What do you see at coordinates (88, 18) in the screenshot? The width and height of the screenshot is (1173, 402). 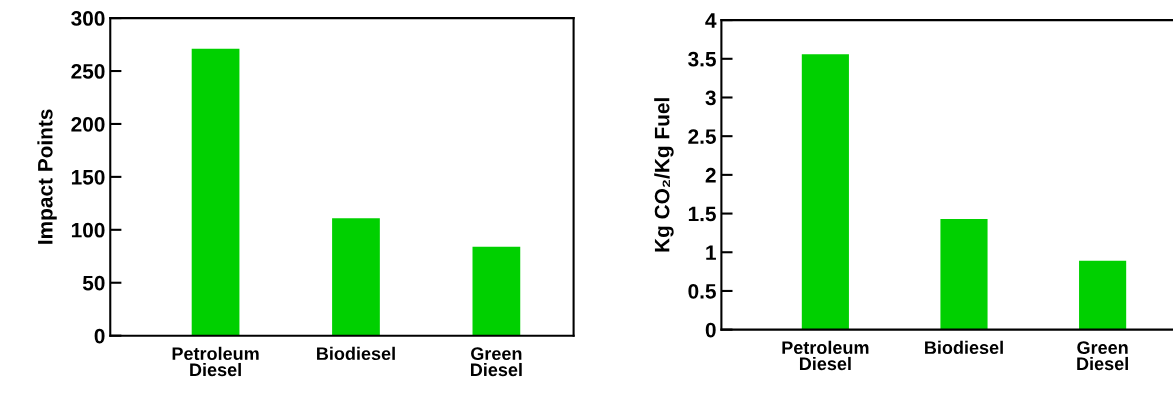 I see `y-tick-label: 300` at bounding box center [88, 18].